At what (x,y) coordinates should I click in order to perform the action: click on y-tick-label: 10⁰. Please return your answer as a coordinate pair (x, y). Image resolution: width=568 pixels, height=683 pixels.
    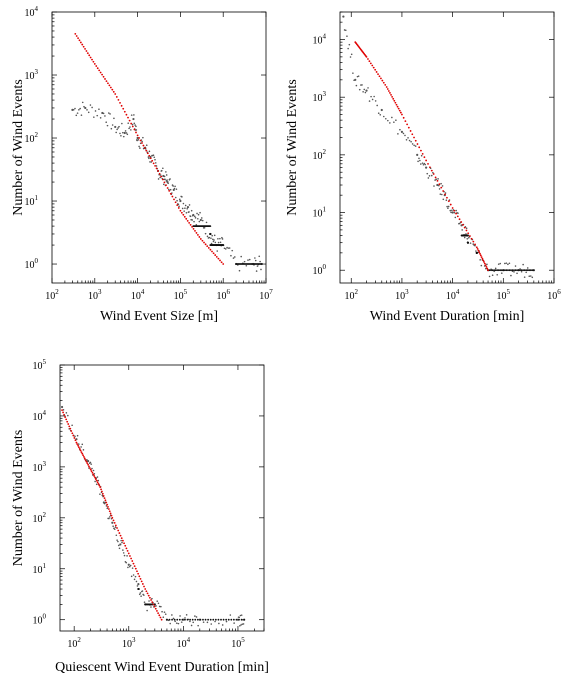
    Looking at the image, I should click on (320, 270).